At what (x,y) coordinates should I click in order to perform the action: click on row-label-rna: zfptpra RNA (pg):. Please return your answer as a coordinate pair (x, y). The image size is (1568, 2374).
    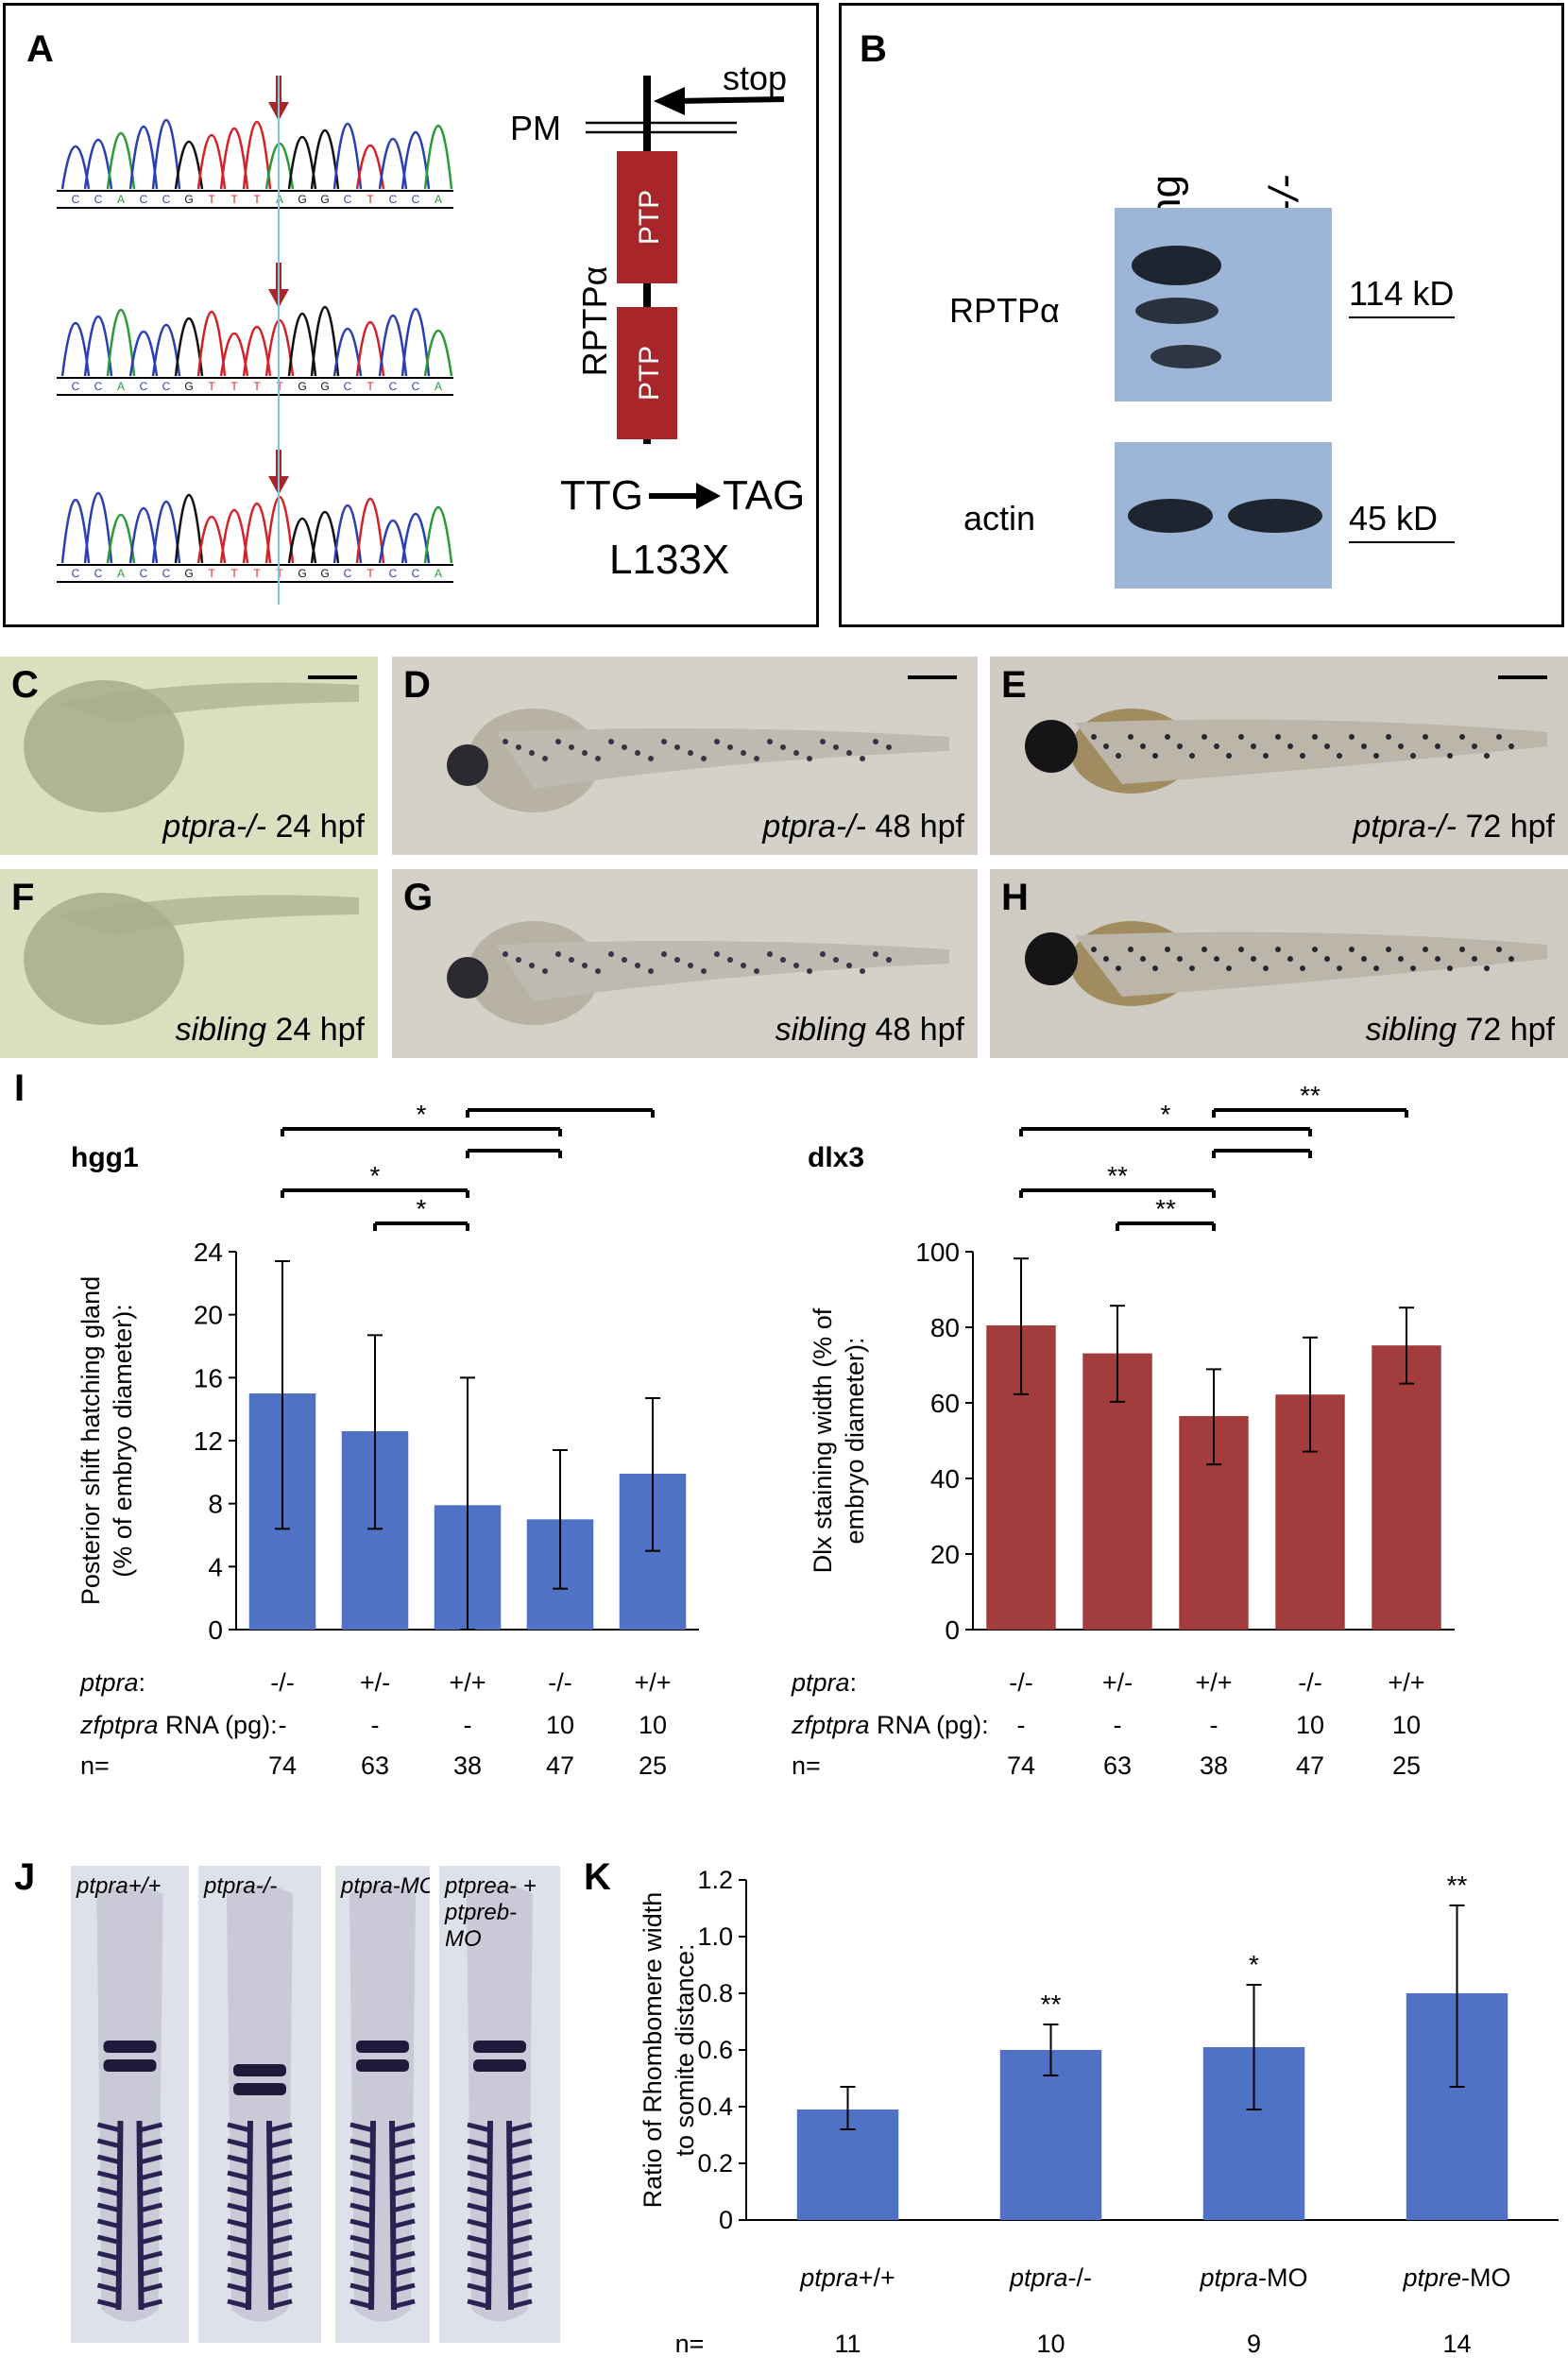
    Looking at the image, I should click on (178, 1725).